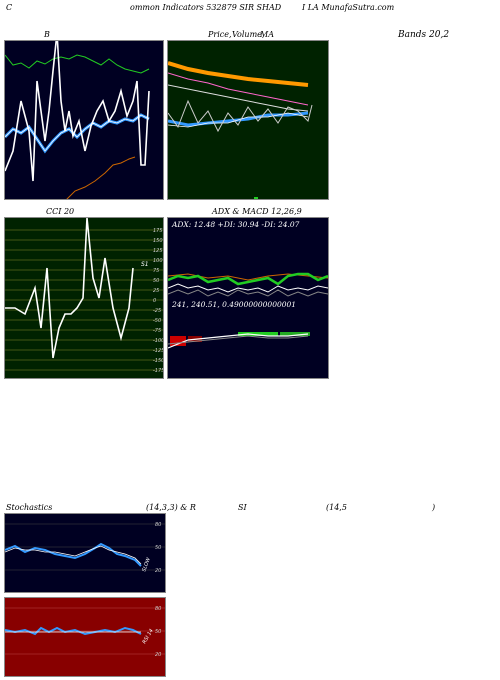 The width and height of the screenshot is (500, 680). What do you see at coordinates (158, 632) in the screenshot?
I see `rsi-tick-50: 50` at bounding box center [158, 632].